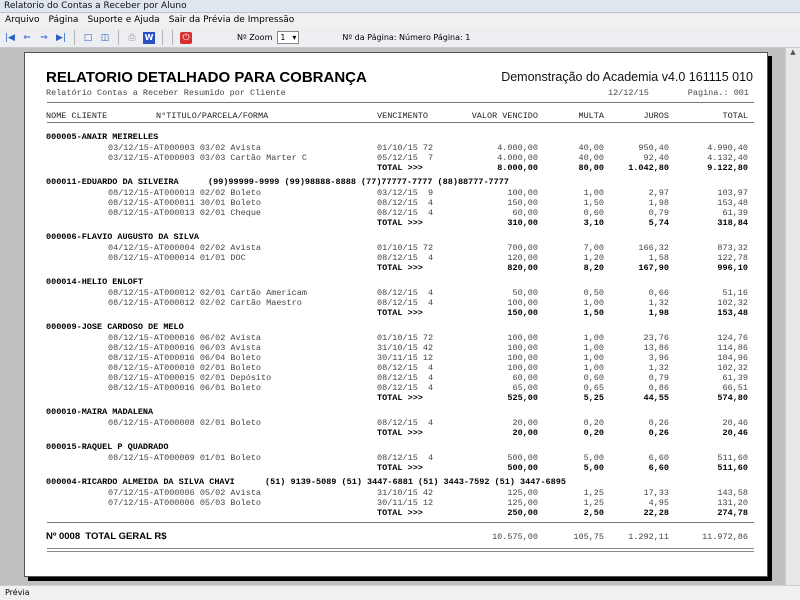  What do you see at coordinates (522, 458) in the screenshot?
I see `valor-vencido: 500,00` at bounding box center [522, 458].